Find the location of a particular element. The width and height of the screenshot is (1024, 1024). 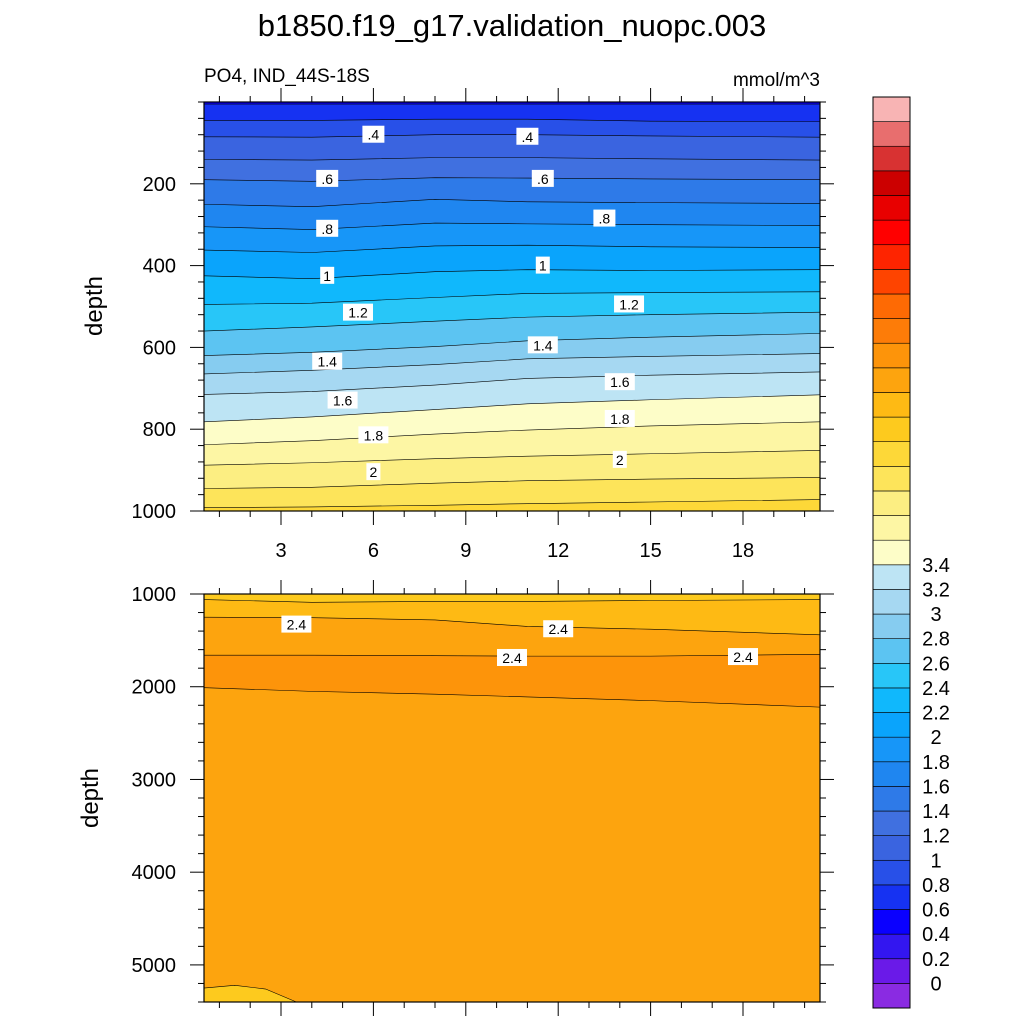

y-tick-label: 2000 is located at coordinates (154, 688).